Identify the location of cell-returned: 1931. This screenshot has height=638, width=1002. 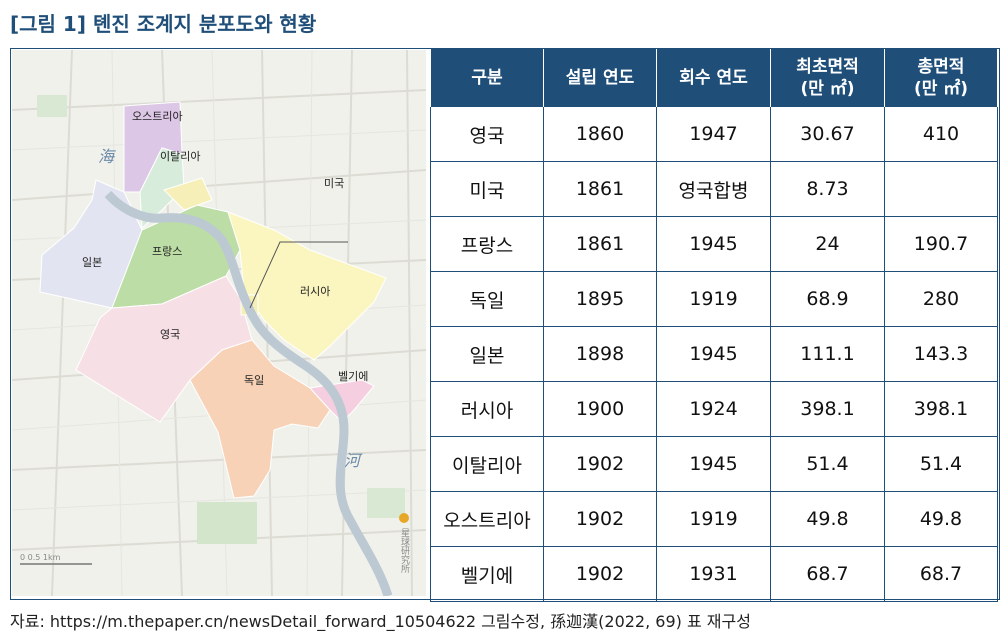
(713, 574).